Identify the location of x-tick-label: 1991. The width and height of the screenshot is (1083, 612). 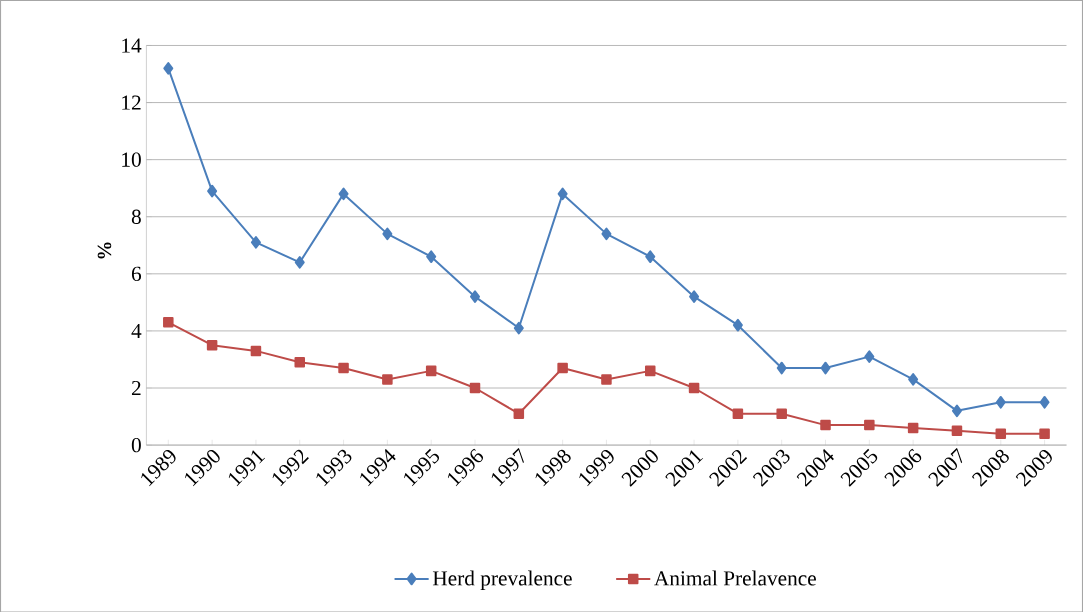
(246, 468).